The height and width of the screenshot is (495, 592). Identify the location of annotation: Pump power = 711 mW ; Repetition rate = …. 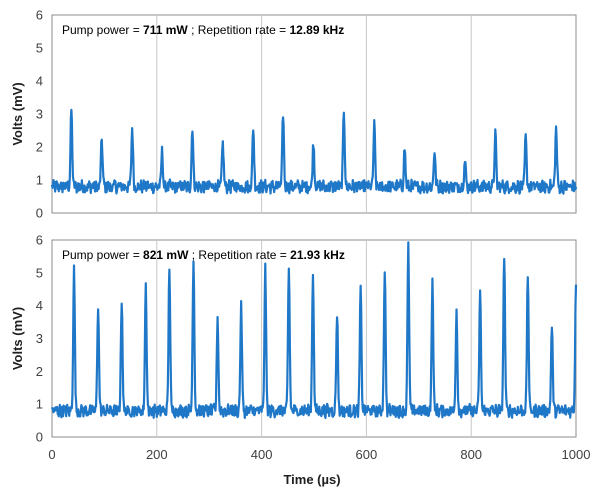
(203, 30).